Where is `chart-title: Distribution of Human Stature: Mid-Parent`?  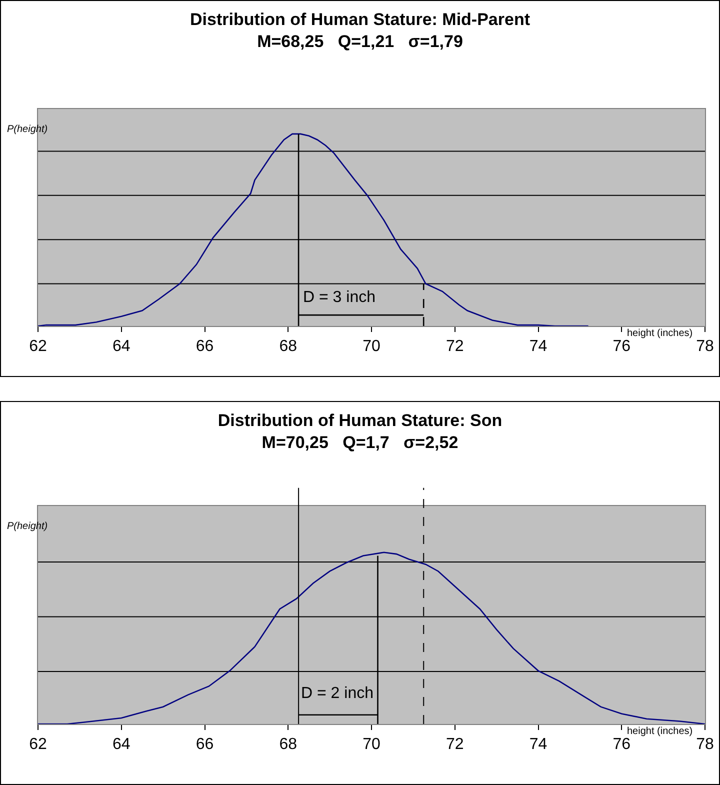
chart-title: Distribution of Human Stature: Mid-Parent is located at coordinates (360, 19).